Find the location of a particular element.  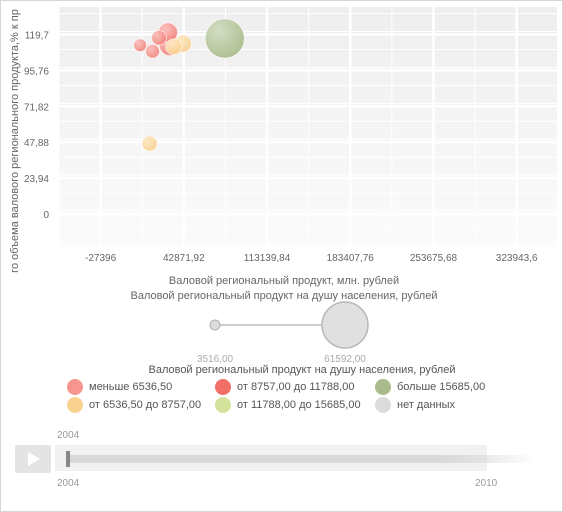

x-tick-label: 113139,84 is located at coordinates (267, 258).